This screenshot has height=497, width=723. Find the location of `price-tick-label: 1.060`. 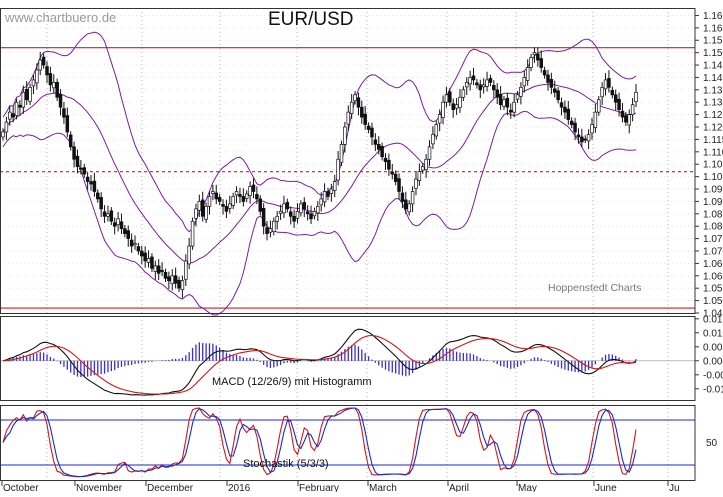

price-tick-label: 1.060 is located at coordinates (713, 276).